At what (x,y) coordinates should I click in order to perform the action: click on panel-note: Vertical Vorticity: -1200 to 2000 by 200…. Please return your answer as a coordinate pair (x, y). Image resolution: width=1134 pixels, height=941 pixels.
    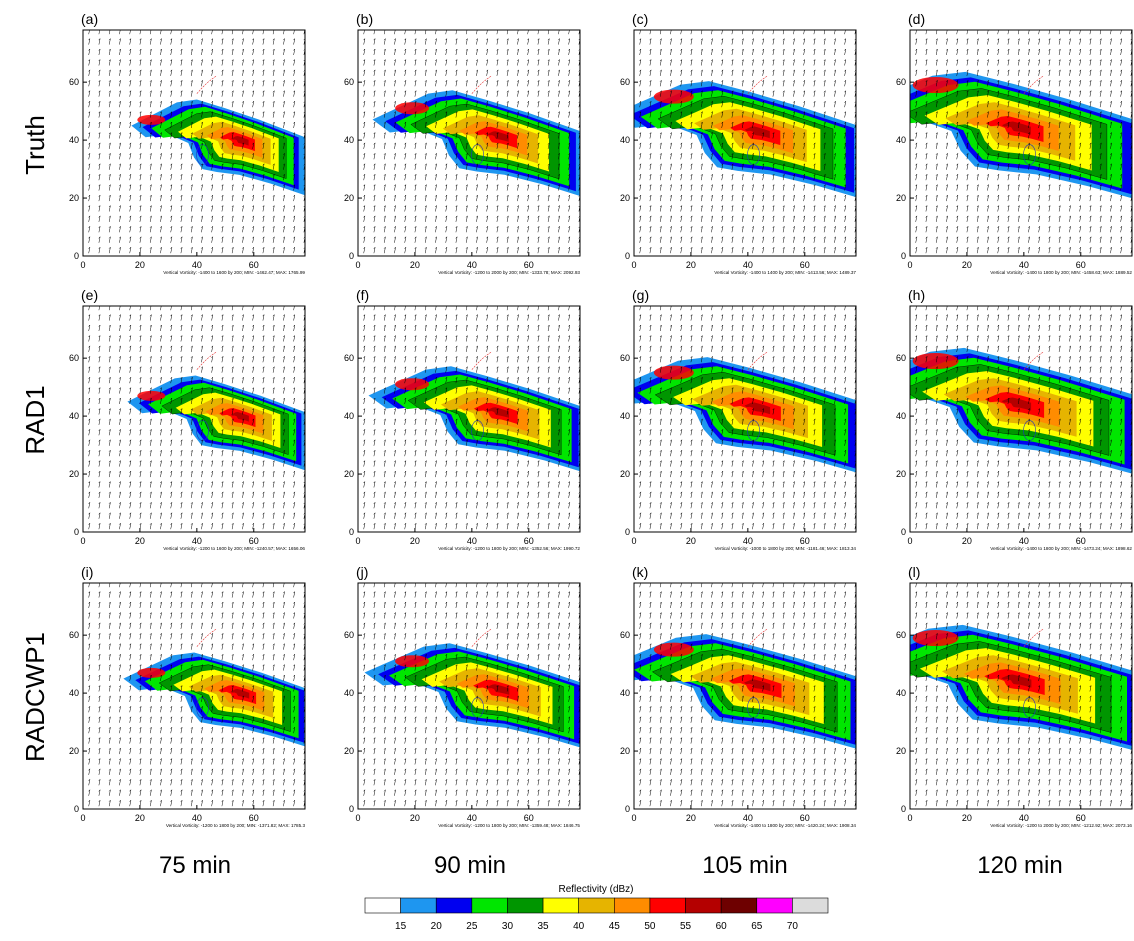
    Looking at the image, I should click on (1061, 825).